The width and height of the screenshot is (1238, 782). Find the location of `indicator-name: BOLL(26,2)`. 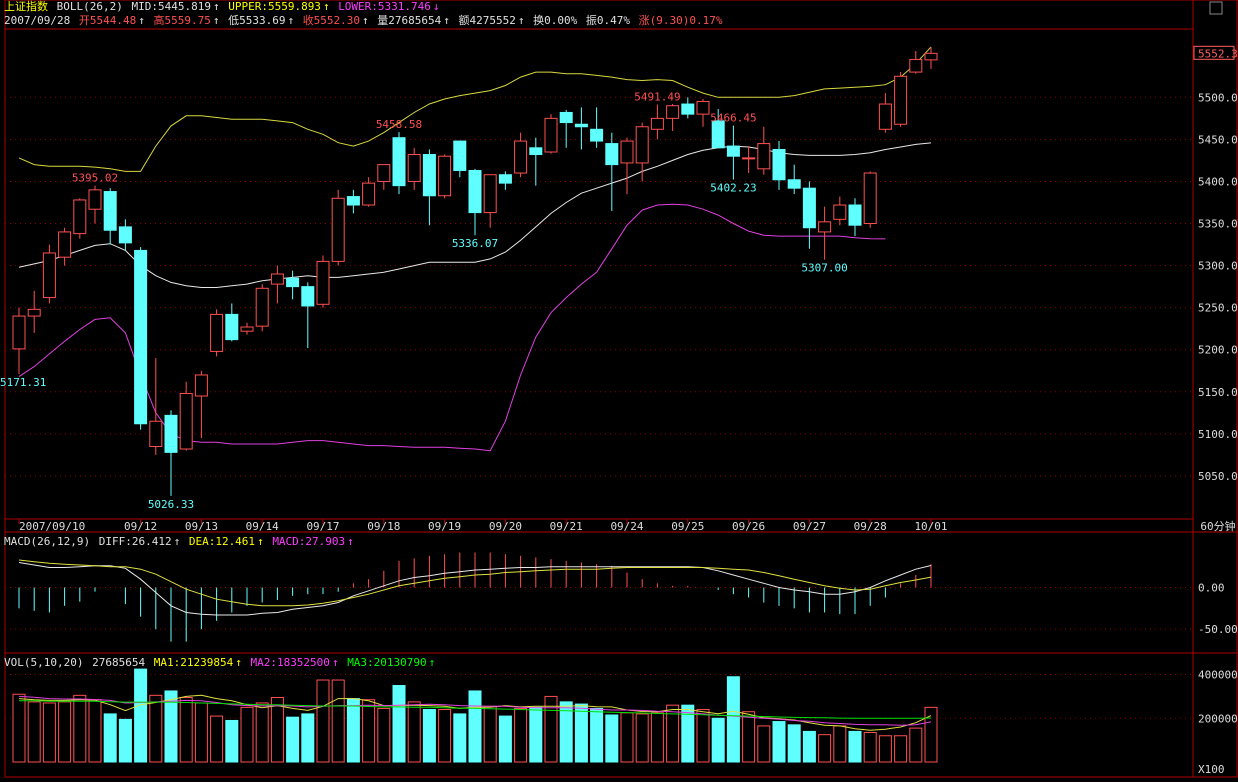

indicator-name: BOLL(26,2) is located at coordinates (89, 6).